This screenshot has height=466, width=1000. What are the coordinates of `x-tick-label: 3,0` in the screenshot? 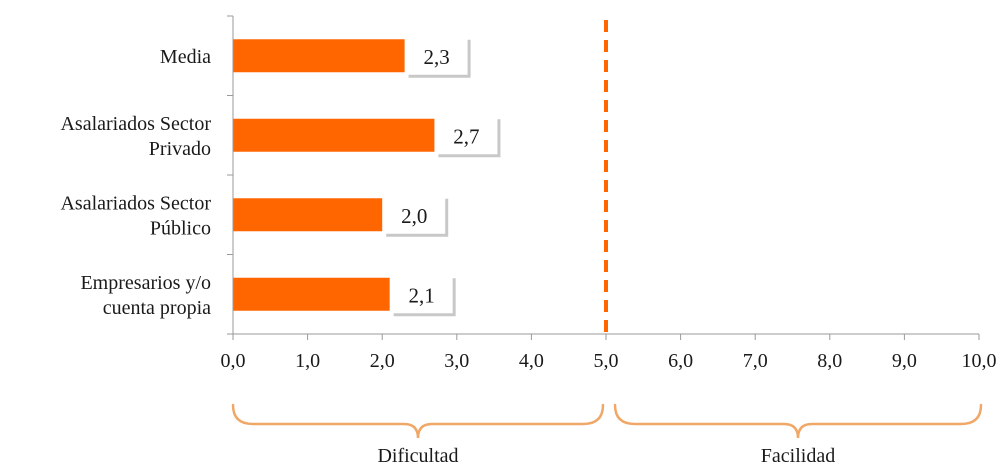 It's located at (456, 361).